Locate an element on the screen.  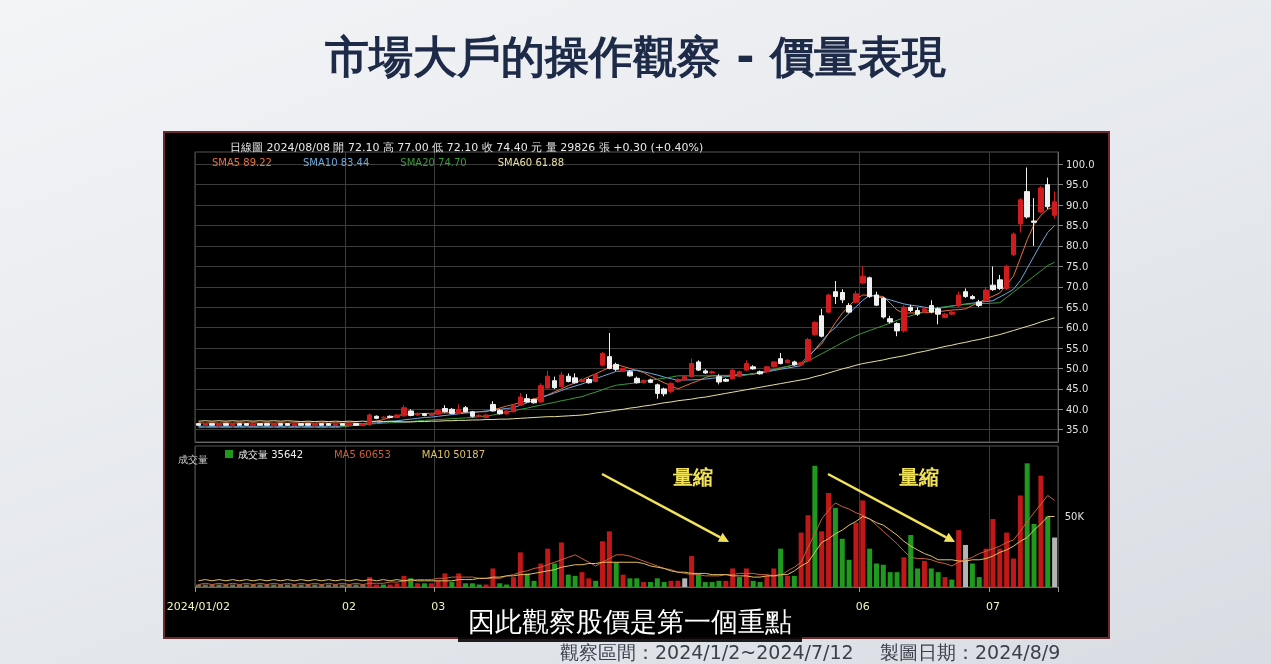
text: MA10 50187 is located at coordinates (453, 454).